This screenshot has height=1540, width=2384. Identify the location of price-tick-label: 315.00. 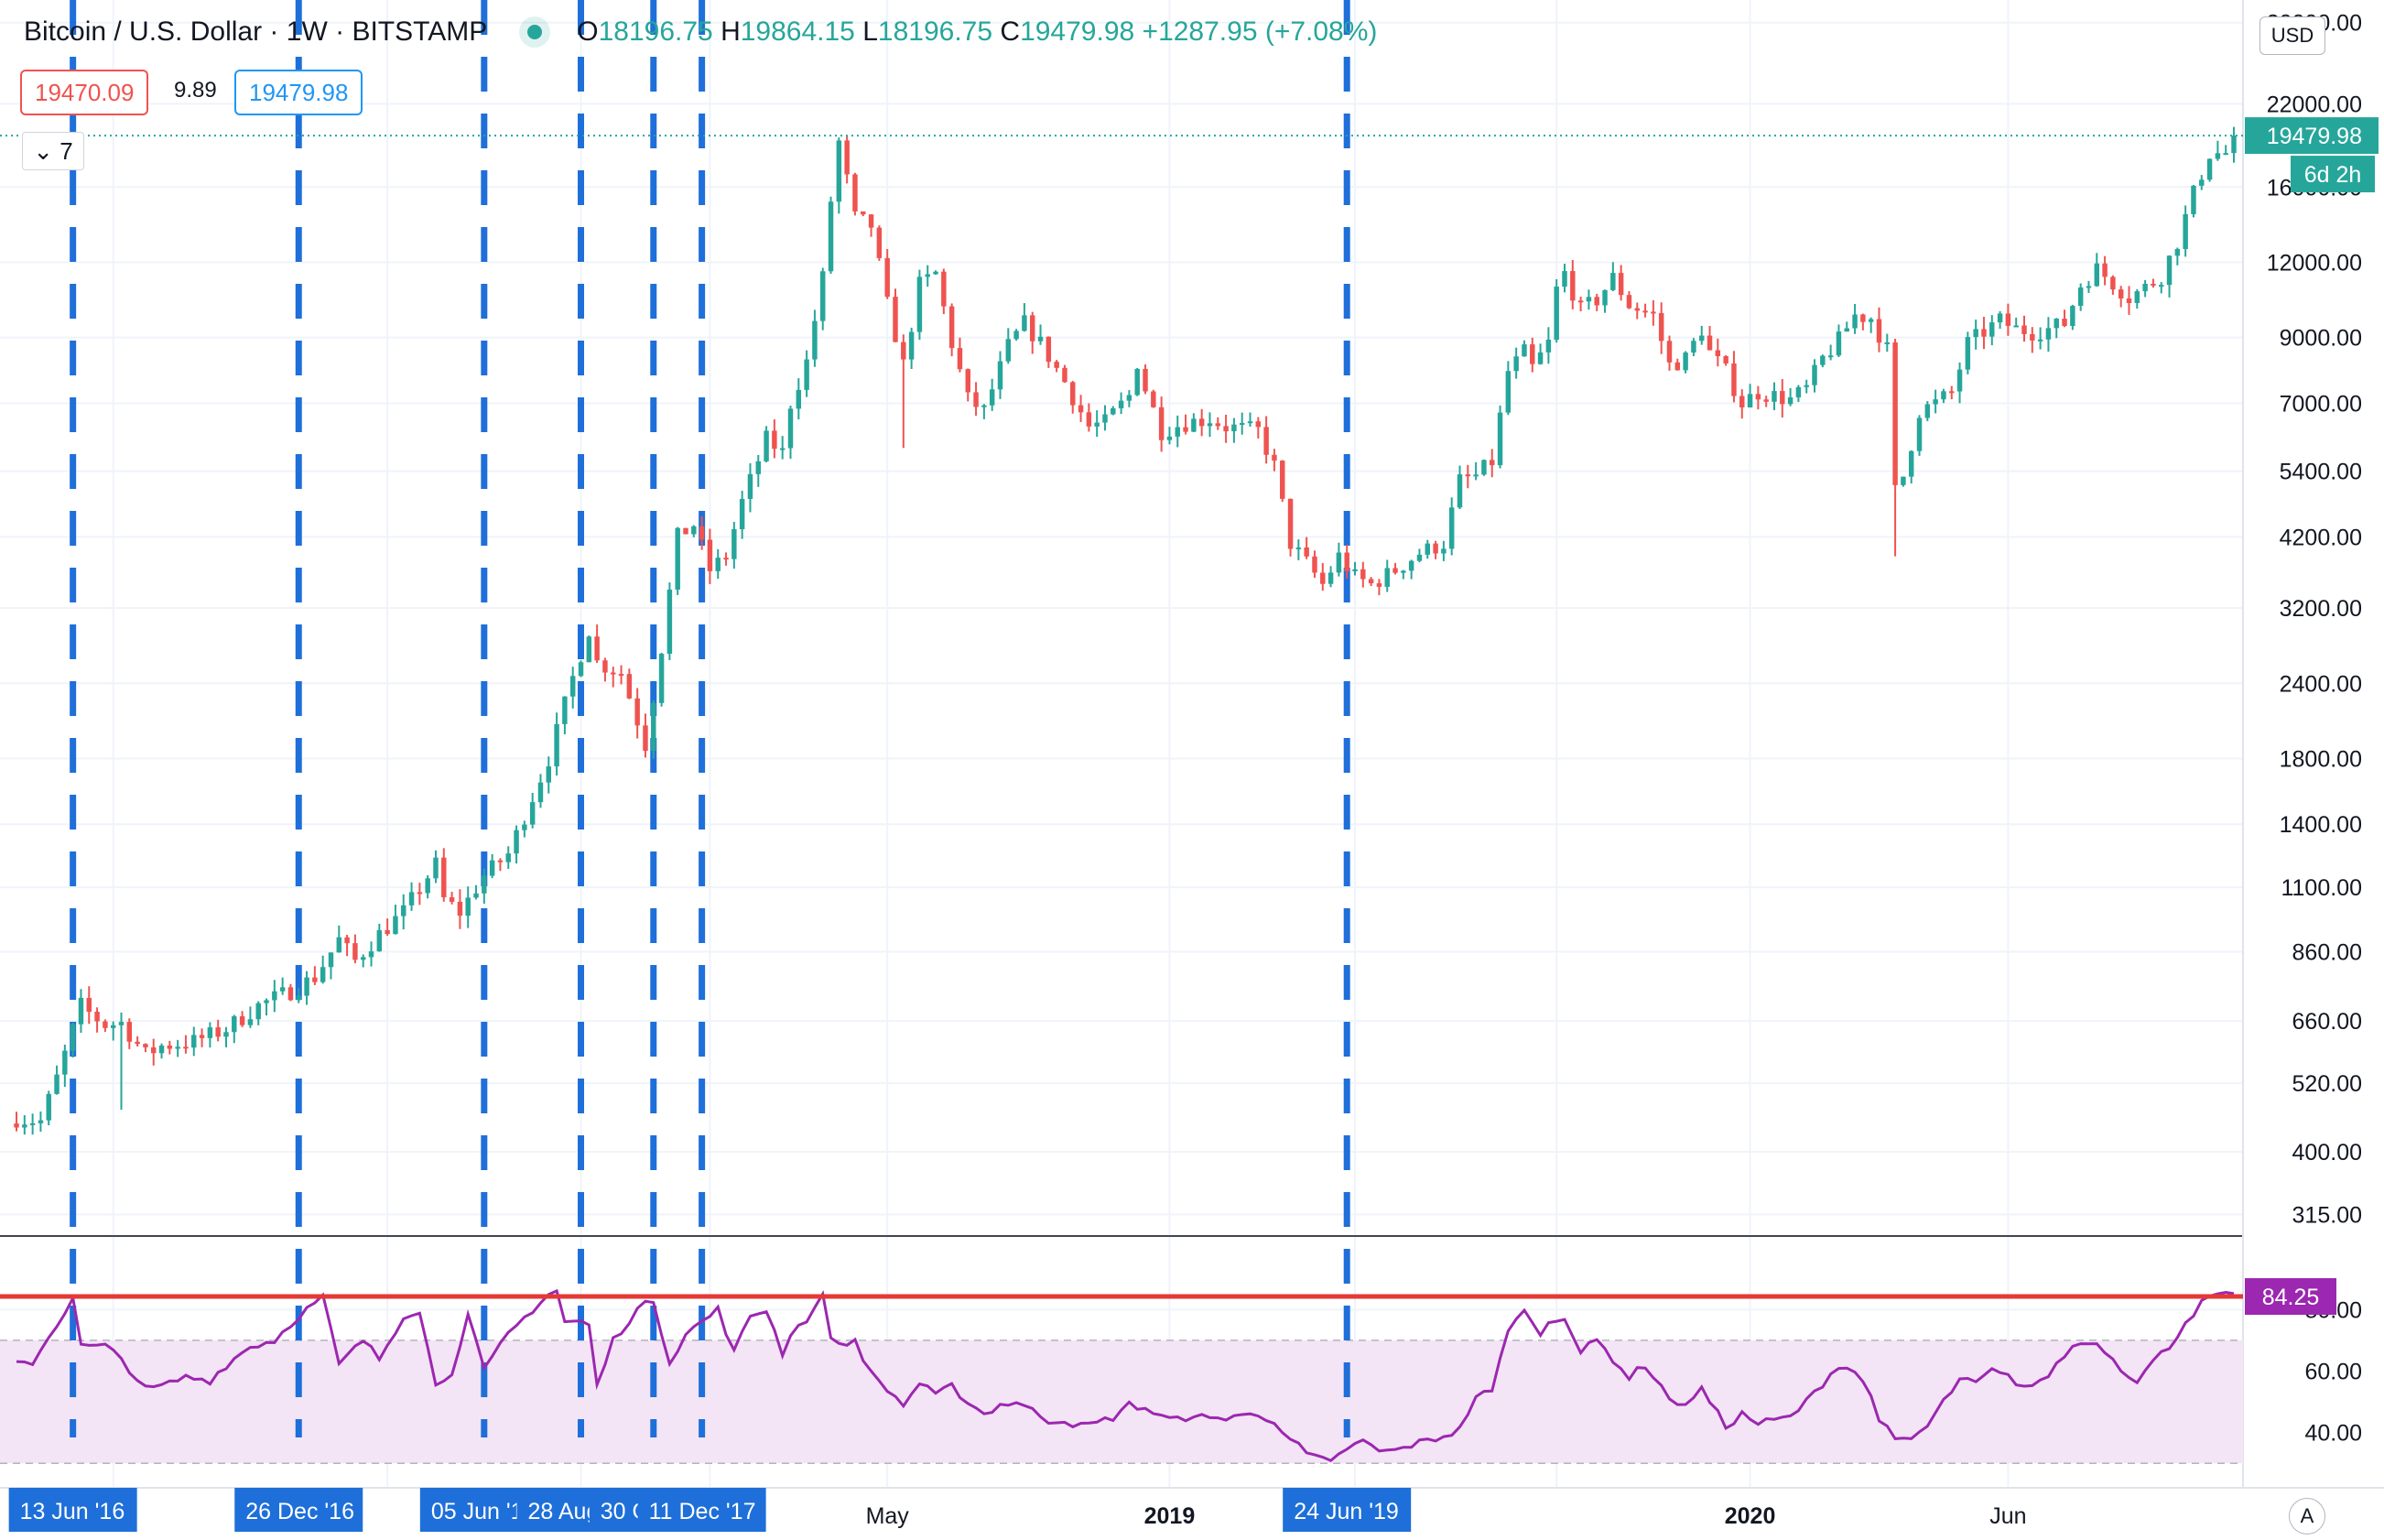
(2327, 1215).